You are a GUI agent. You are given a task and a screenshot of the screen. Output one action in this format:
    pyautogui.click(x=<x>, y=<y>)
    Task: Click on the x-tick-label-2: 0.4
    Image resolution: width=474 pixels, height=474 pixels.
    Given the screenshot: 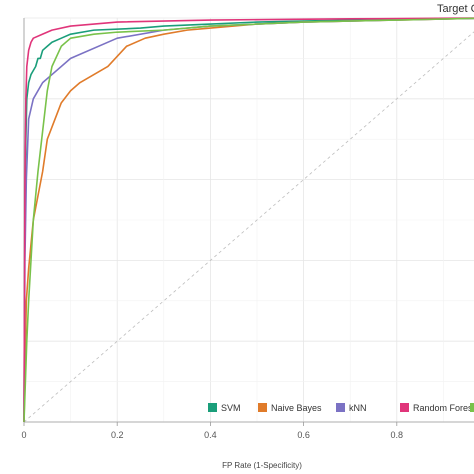 What is the action you would take?
    pyautogui.click(x=210, y=435)
    